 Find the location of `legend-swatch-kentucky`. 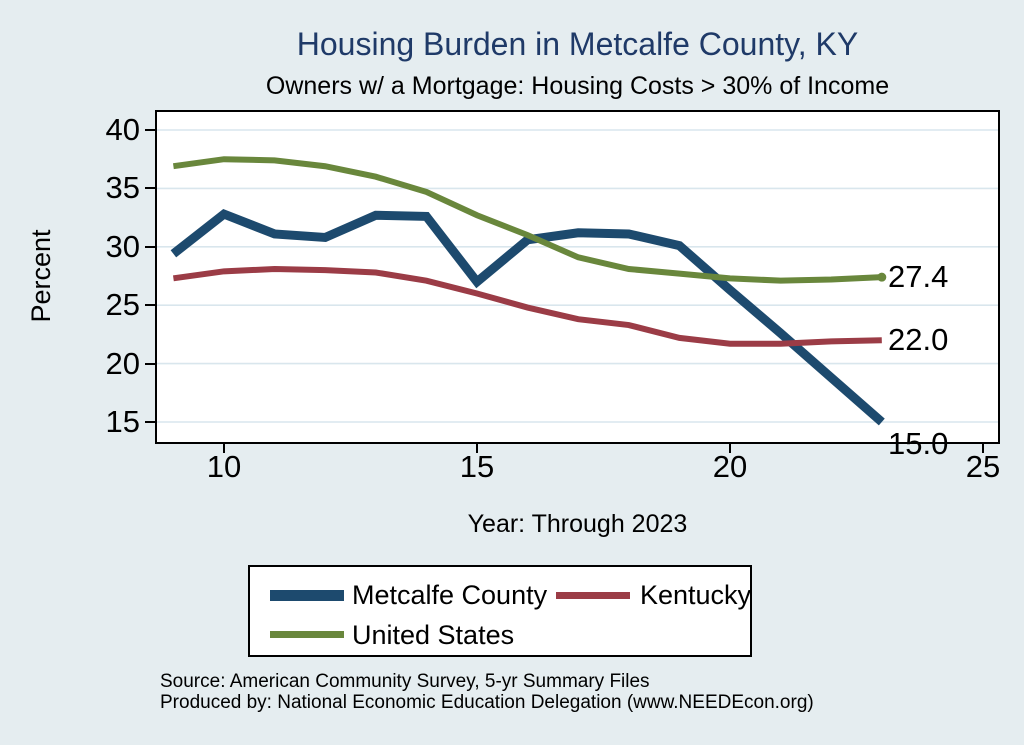

legend-swatch-kentucky is located at coordinates (593, 595).